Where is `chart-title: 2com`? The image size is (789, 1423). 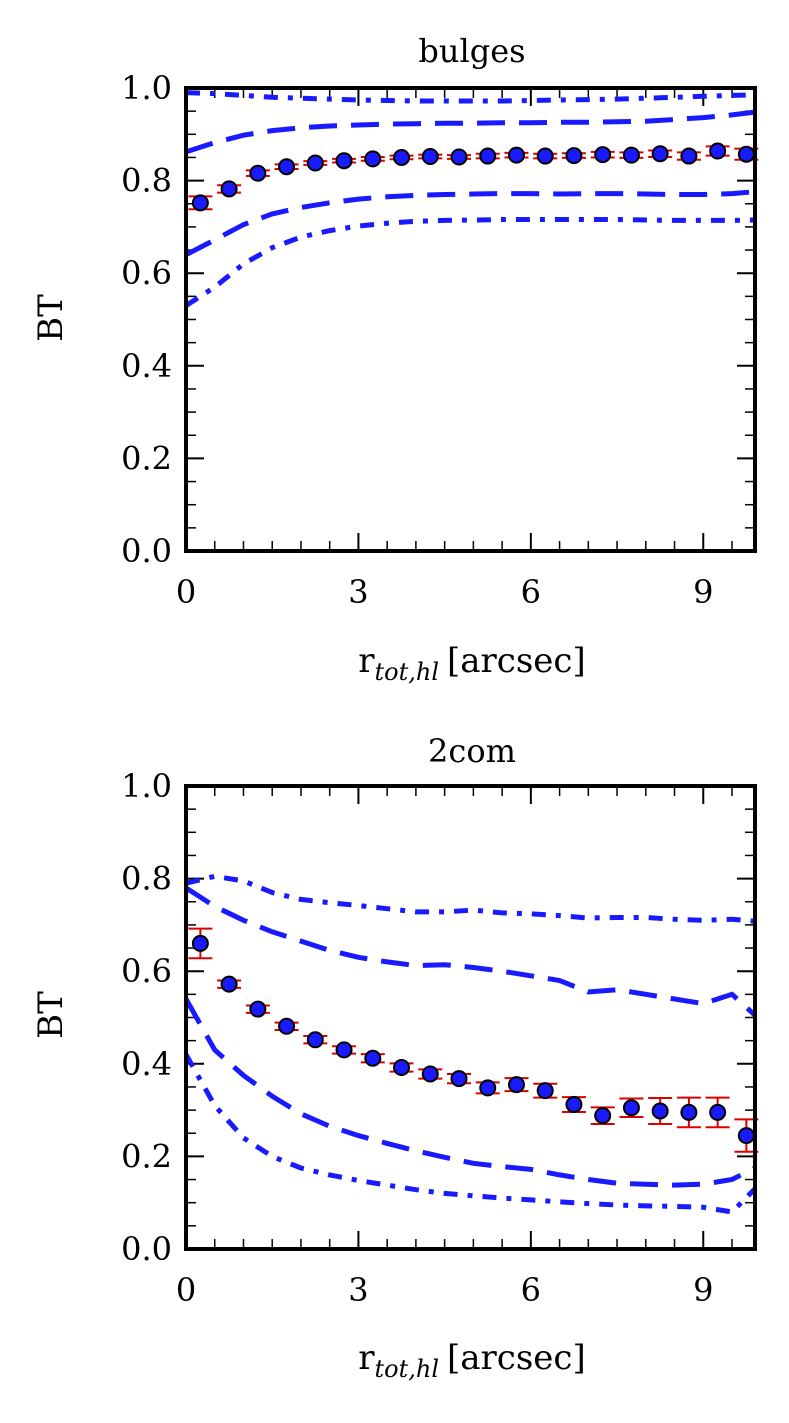 chart-title: 2com is located at coordinates (472, 751).